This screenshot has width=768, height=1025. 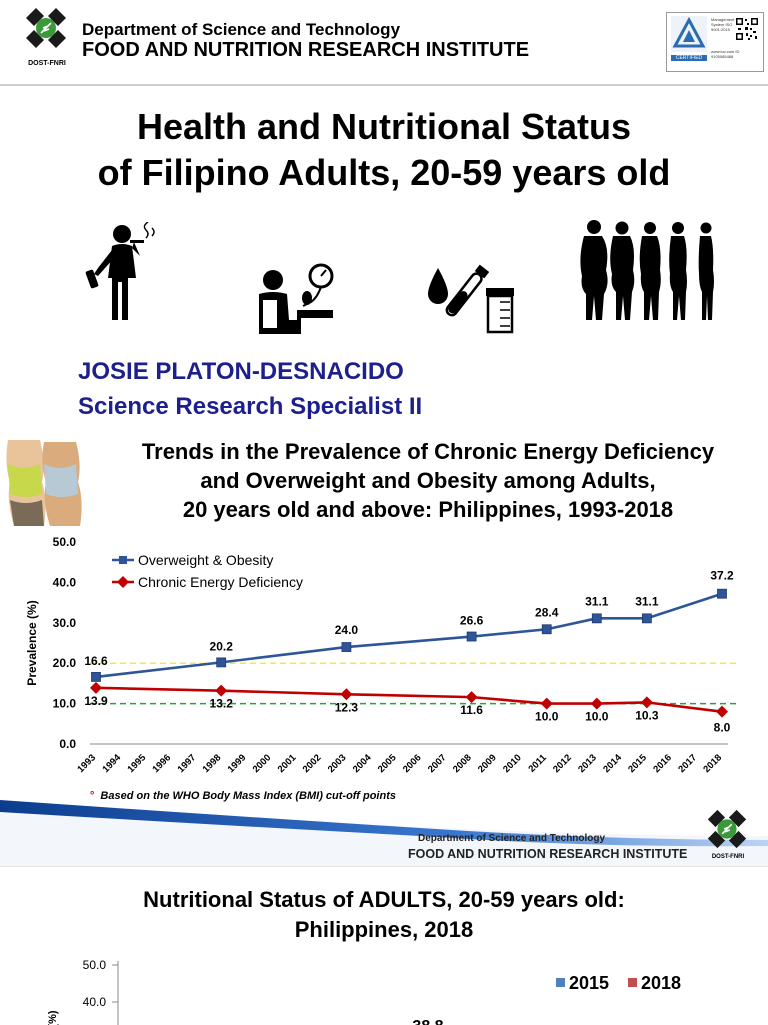 I want to click on x-tick-label: 1994, so click(x=111, y=763).